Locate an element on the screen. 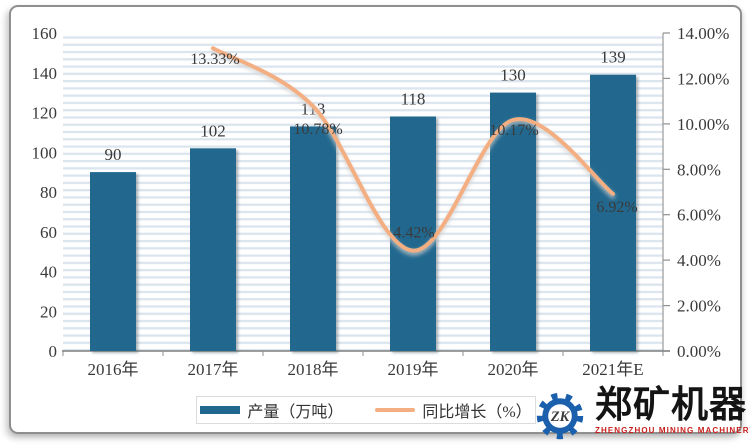  left-axis-tick-label: 120 is located at coordinates (45, 113).